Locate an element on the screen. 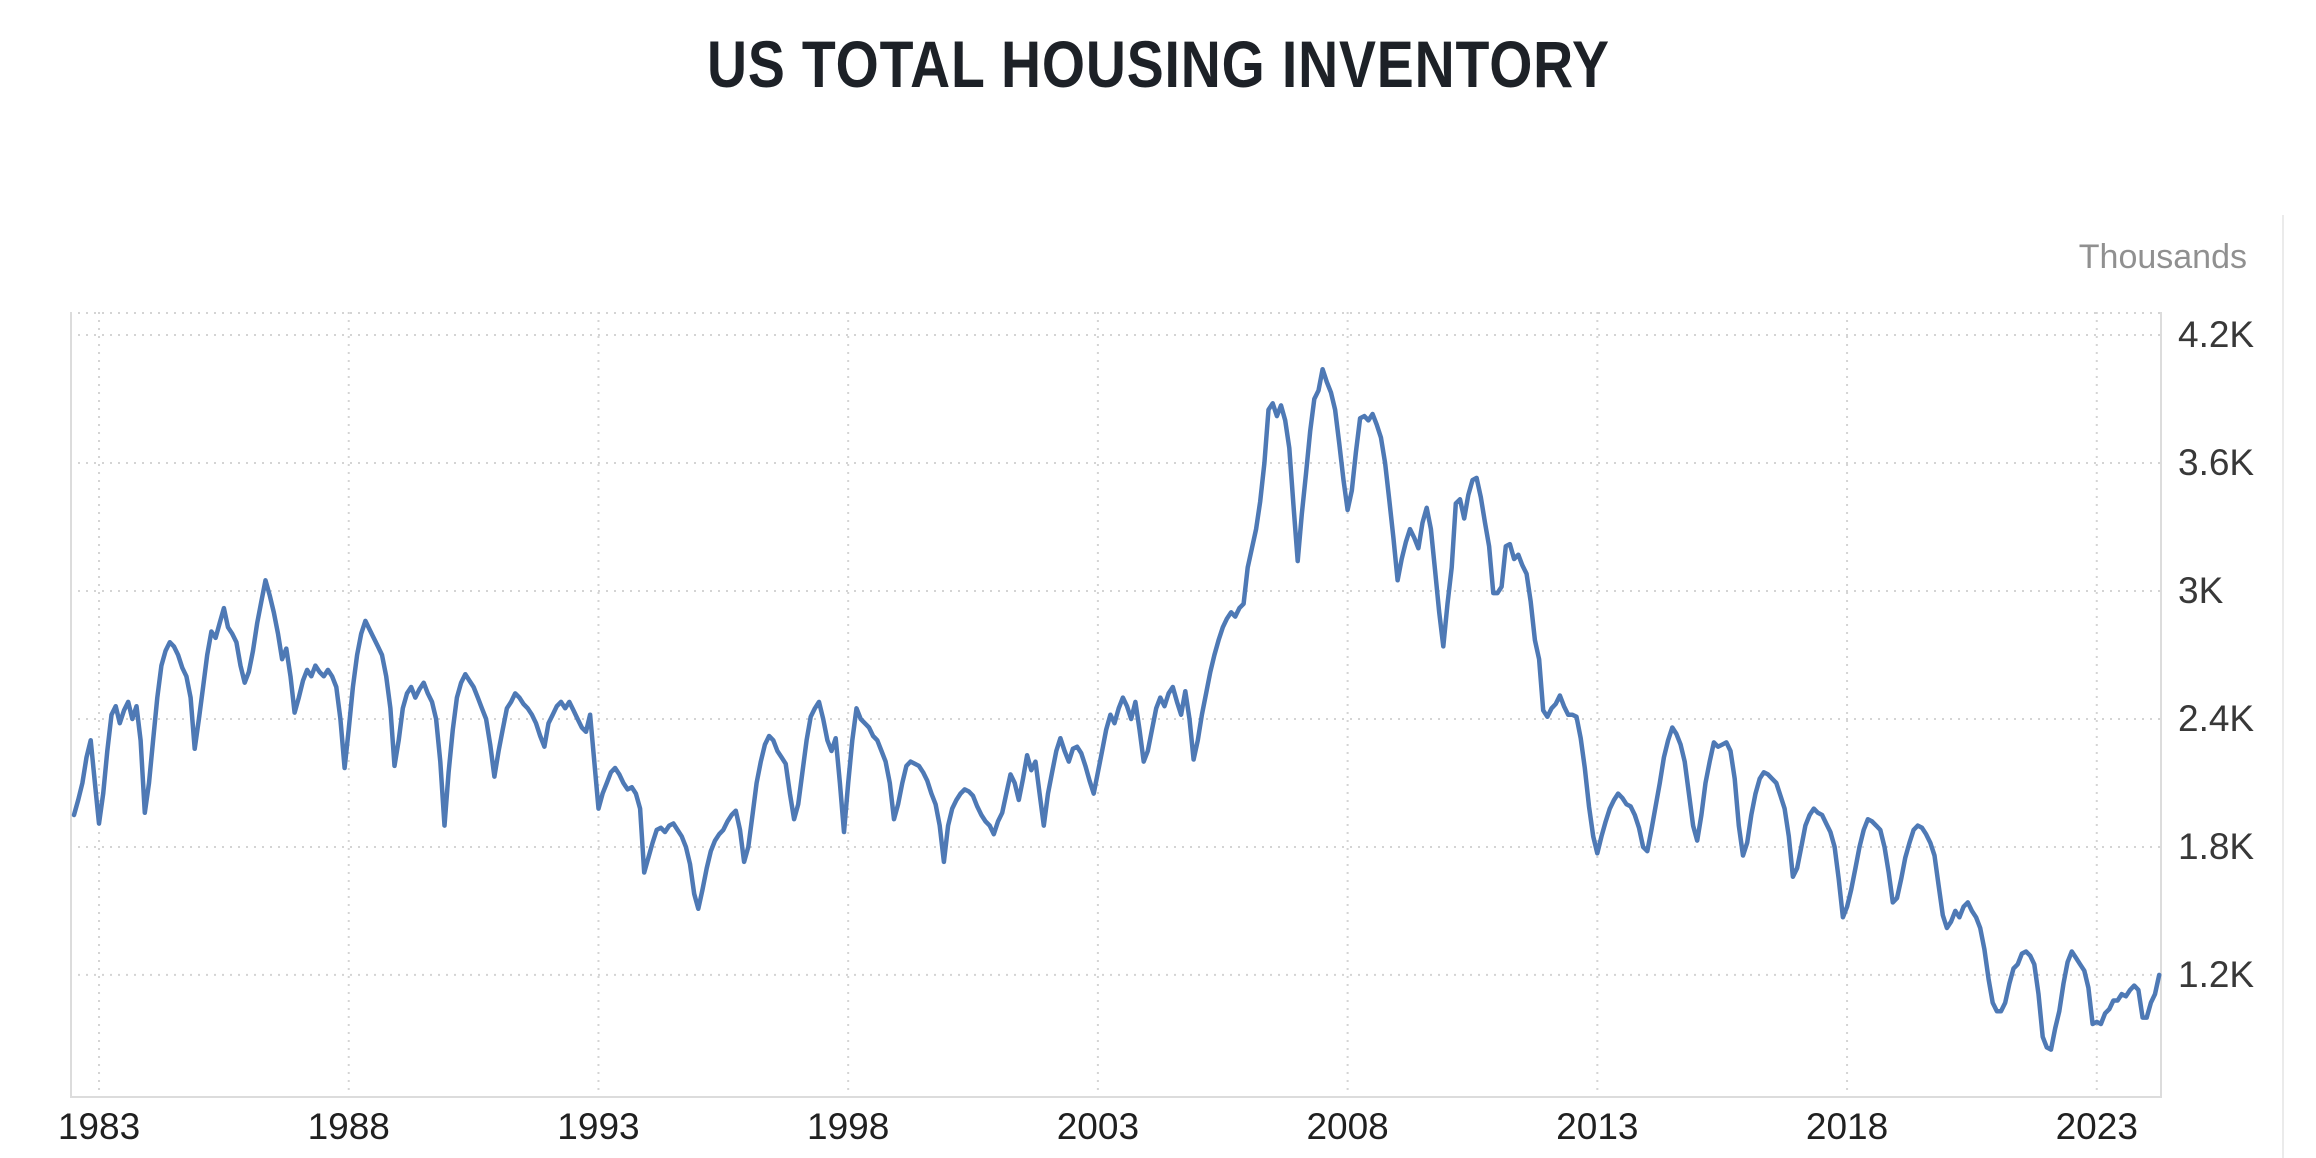  x-axis-tick-label: 1998 is located at coordinates (848, 1126).